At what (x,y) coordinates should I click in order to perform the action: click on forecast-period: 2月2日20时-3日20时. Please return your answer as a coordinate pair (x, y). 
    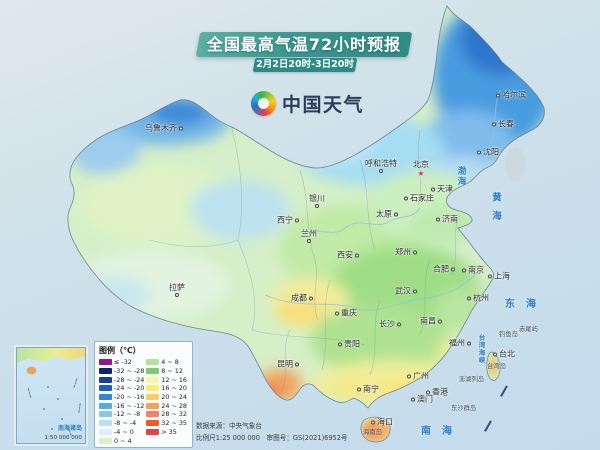
    Looking at the image, I should click on (305, 64).